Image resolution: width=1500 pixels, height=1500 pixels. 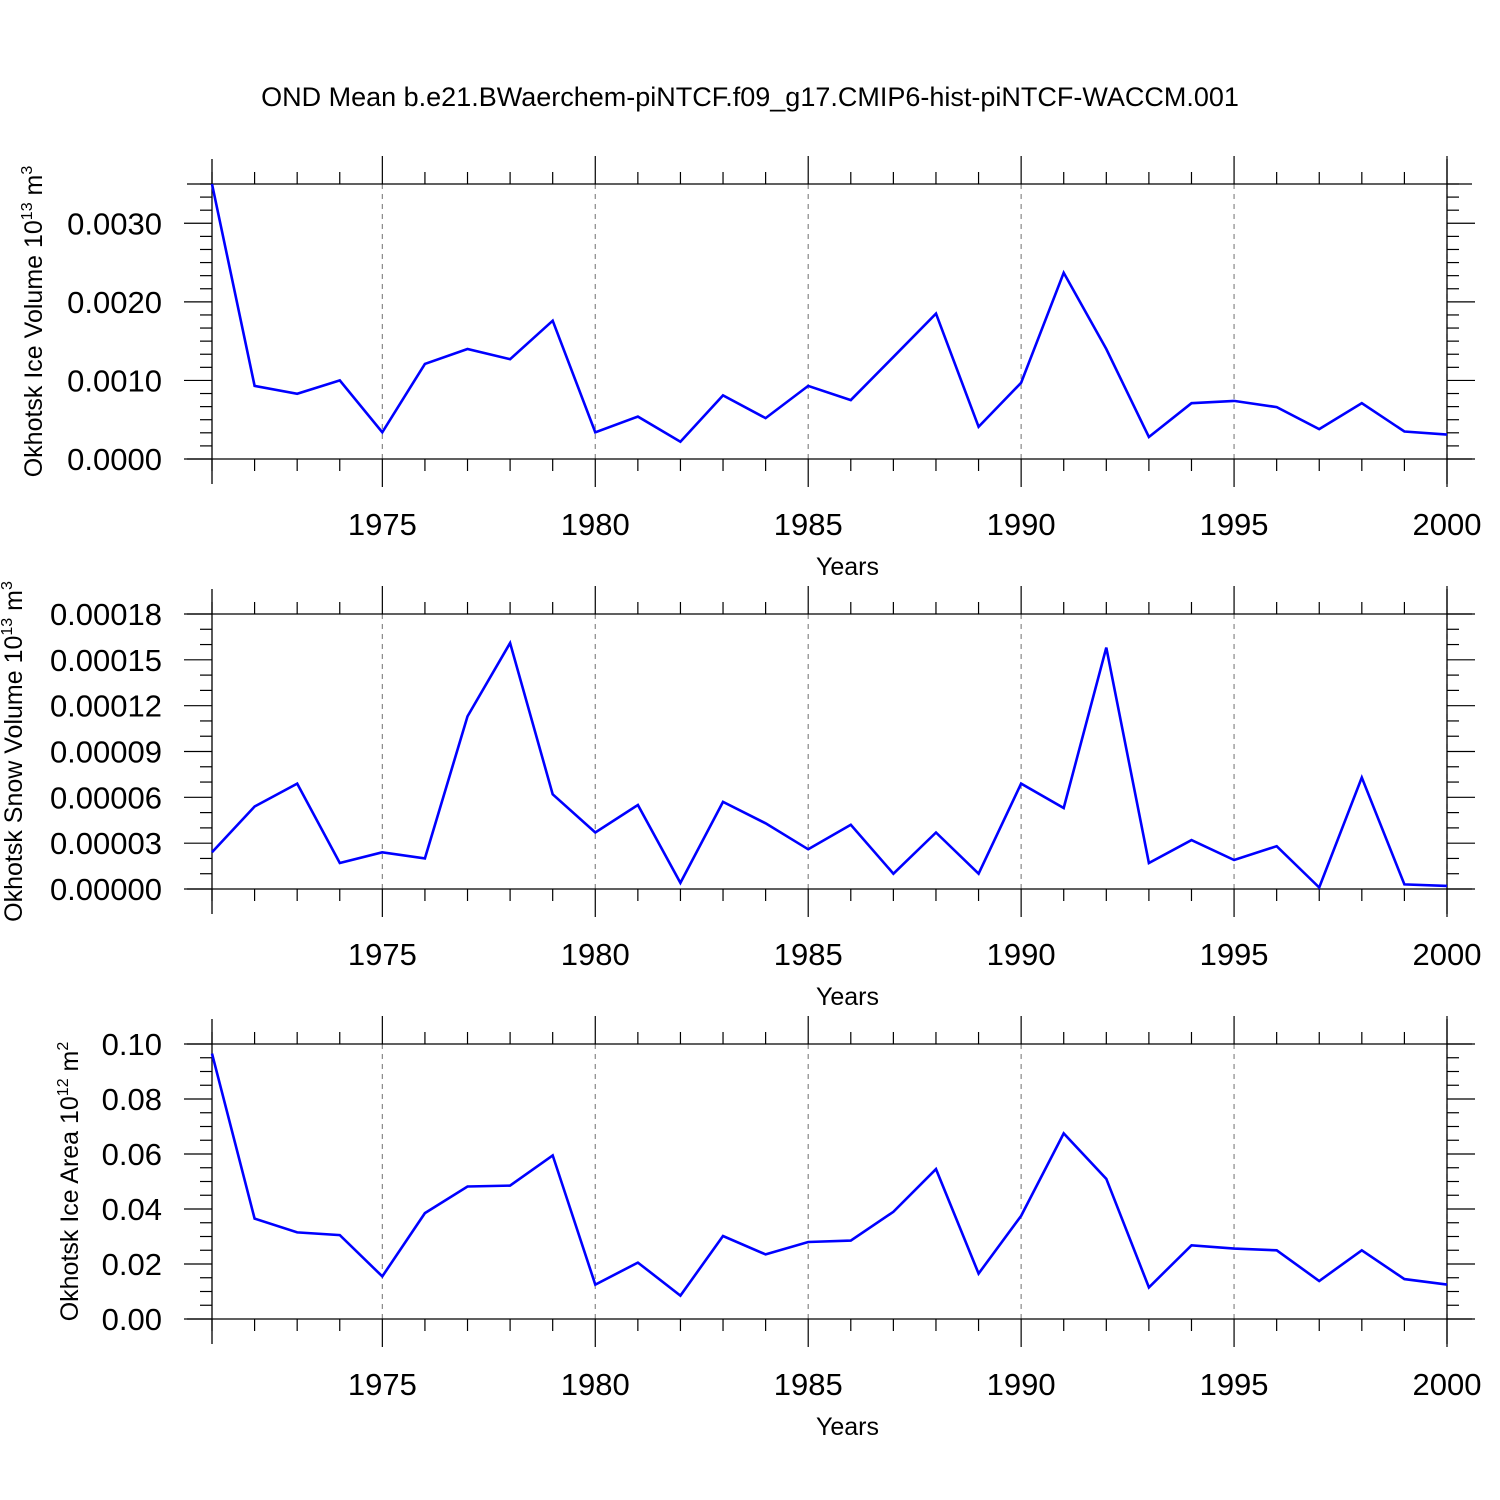 What do you see at coordinates (106, 706) in the screenshot?
I see `y-tick-label: 0.00012` at bounding box center [106, 706].